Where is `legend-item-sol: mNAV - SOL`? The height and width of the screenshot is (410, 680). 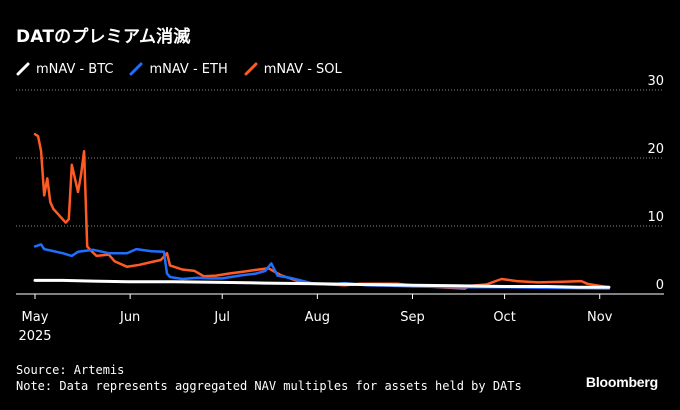 legend-item-sol: mNAV - SOL is located at coordinates (293, 69).